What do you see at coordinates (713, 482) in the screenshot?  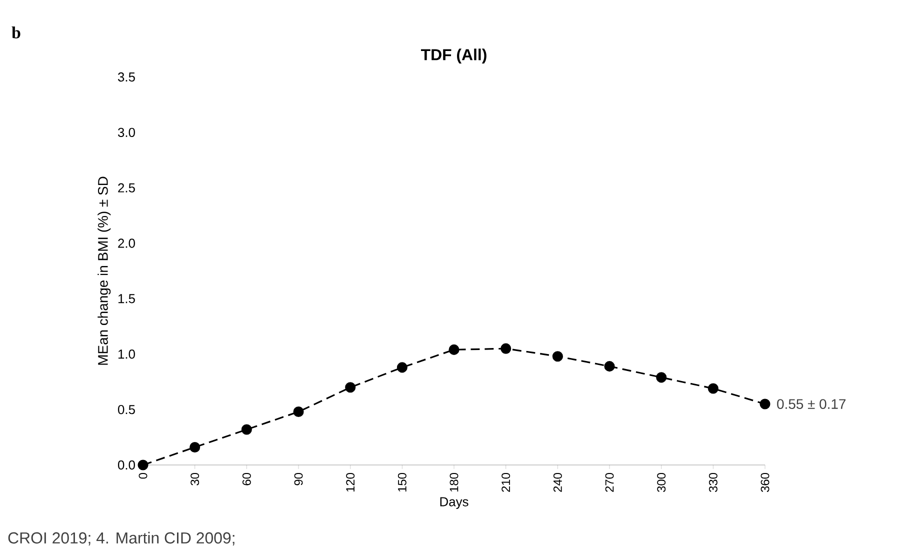 I see `x-tick-label: 330` at bounding box center [713, 482].